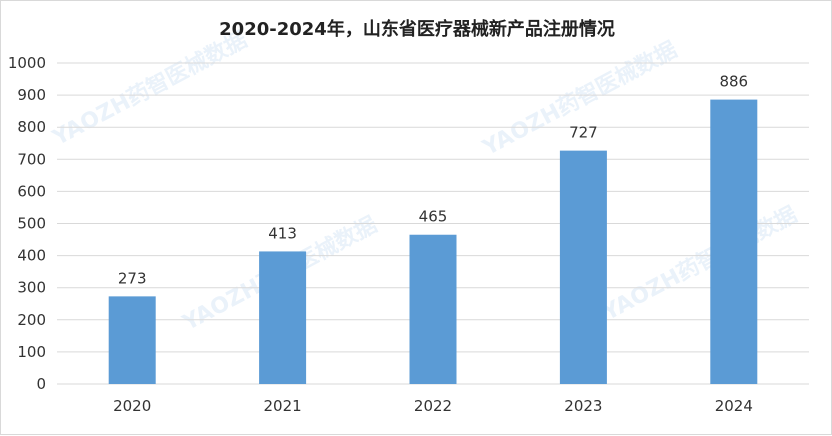  Describe the element at coordinates (733, 82) in the screenshot. I see `data-label-2024: 886` at that location.